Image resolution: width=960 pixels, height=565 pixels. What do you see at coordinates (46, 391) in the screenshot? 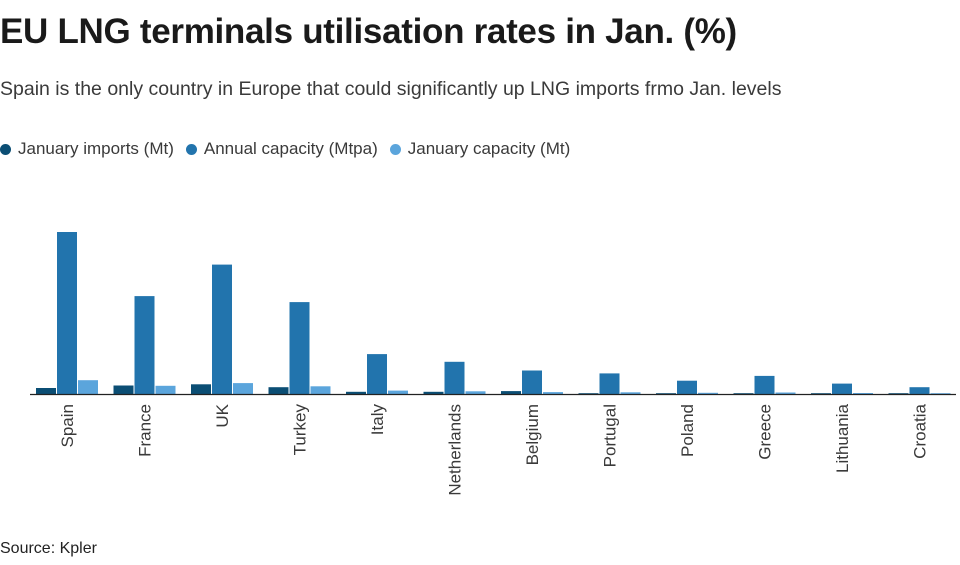
I see `bar-spain-january-imports-mt` at bounding box center [46, 391].